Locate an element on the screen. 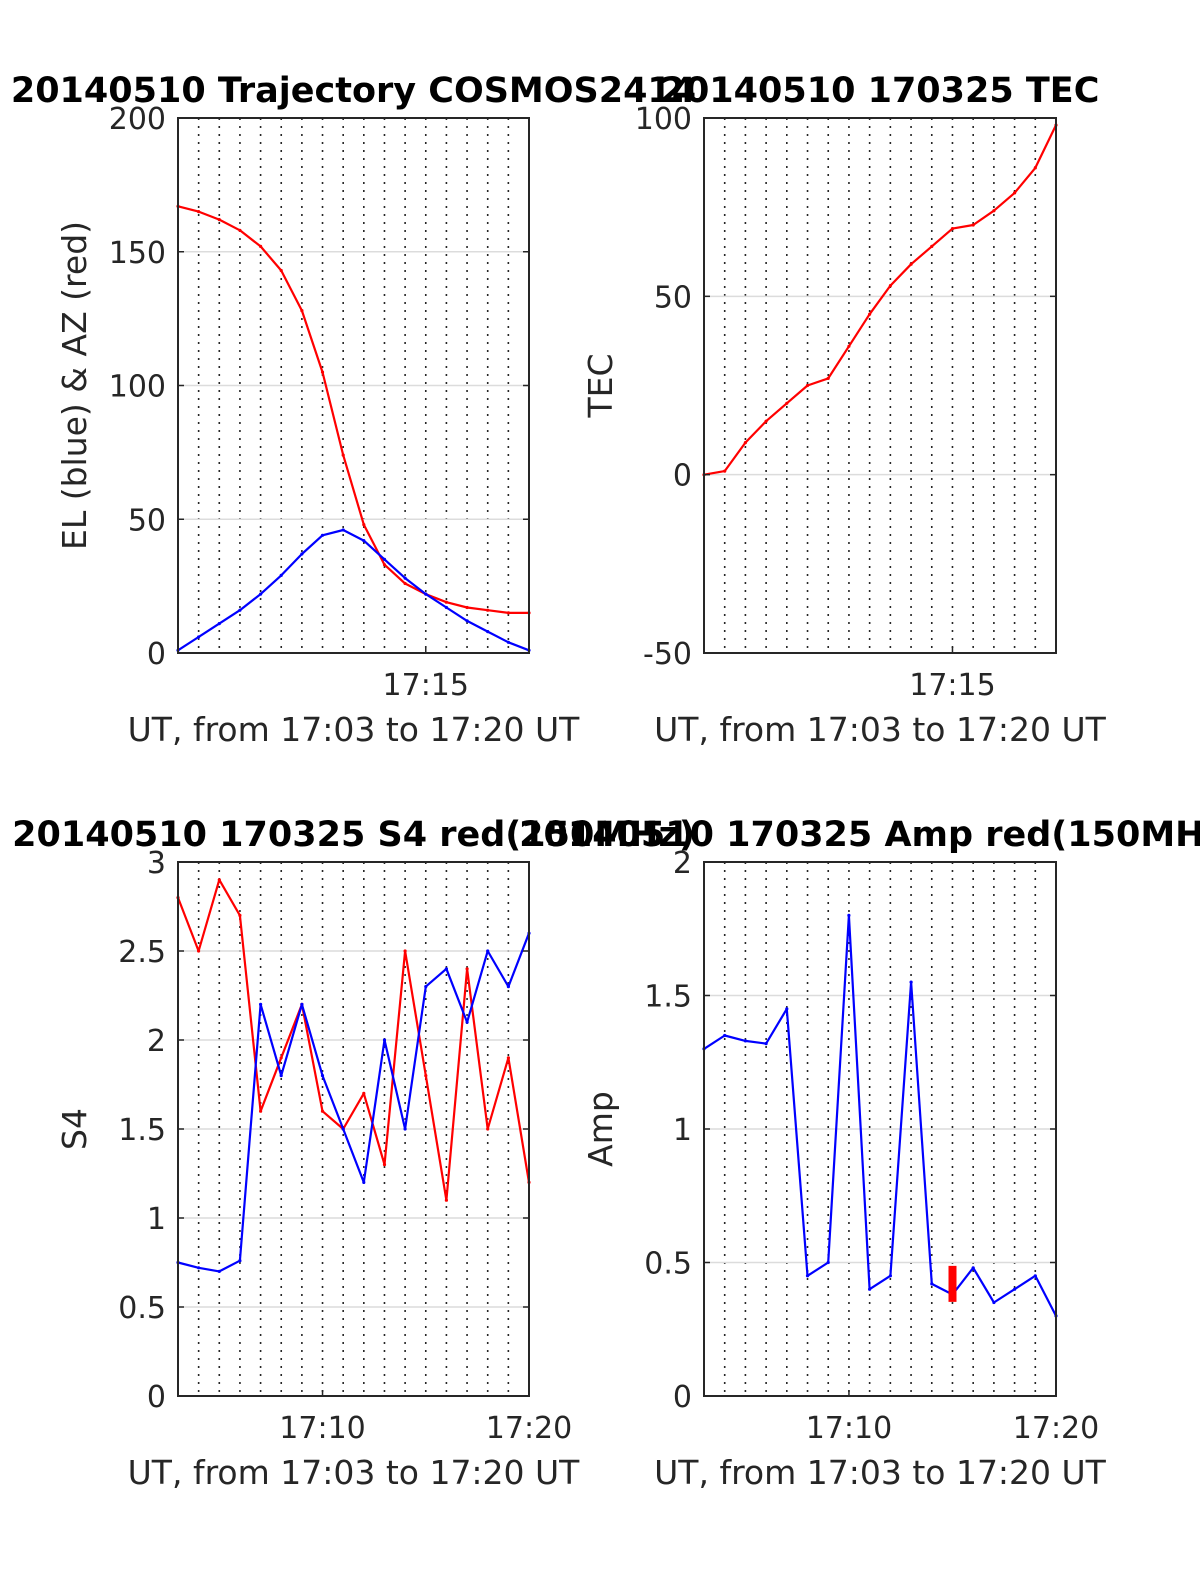 This screenshot has height=1575, width=1200. trajectory-title: 20140510 Trajectory COSMOS2414 is located at coordinates (353, 91).